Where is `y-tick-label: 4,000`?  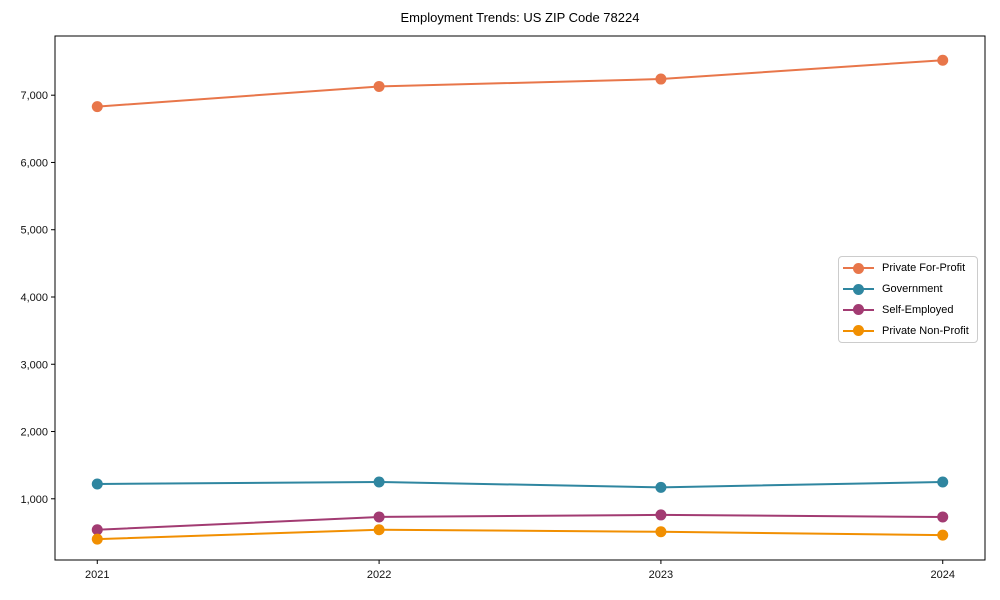 y-tick-label: 4,000 is located at coordinates (34, 298).